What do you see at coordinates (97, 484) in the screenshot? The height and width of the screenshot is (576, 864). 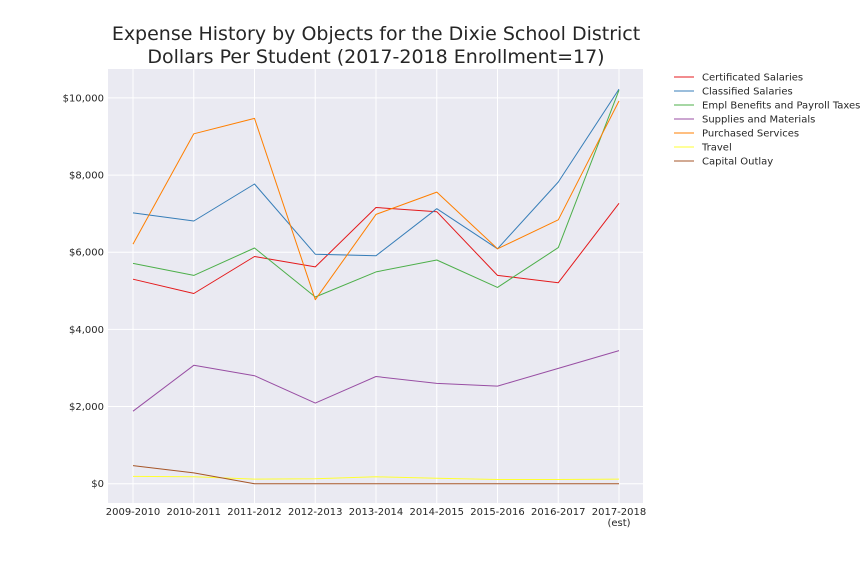 I see `y-tick-label: $0` at bounding box center [97, 484].